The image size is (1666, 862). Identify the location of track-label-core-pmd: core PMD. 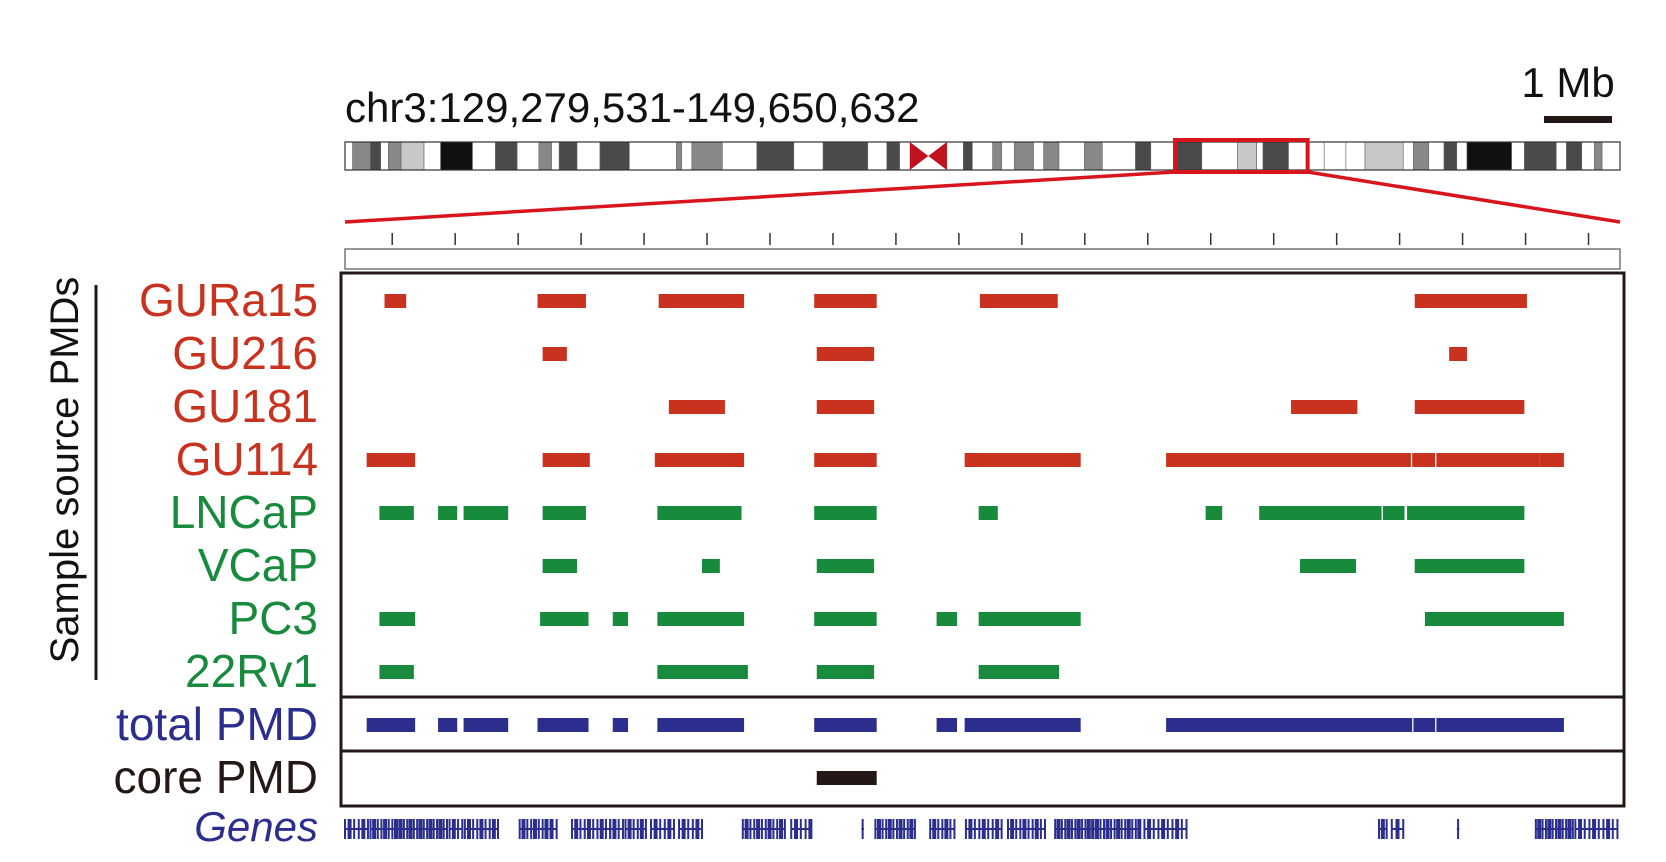
(216, 777).